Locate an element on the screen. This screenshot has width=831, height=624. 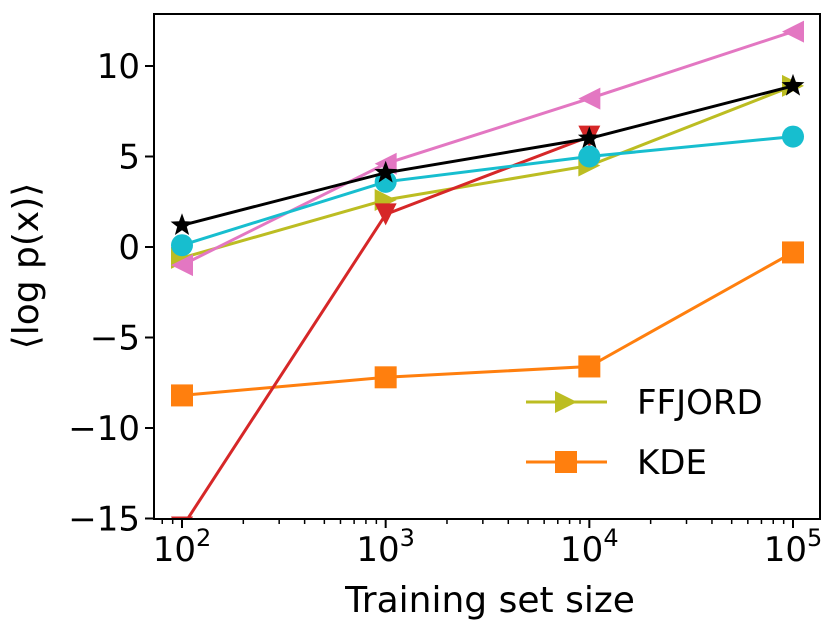
legend-label: KDE is located at coordinates (672, 463).